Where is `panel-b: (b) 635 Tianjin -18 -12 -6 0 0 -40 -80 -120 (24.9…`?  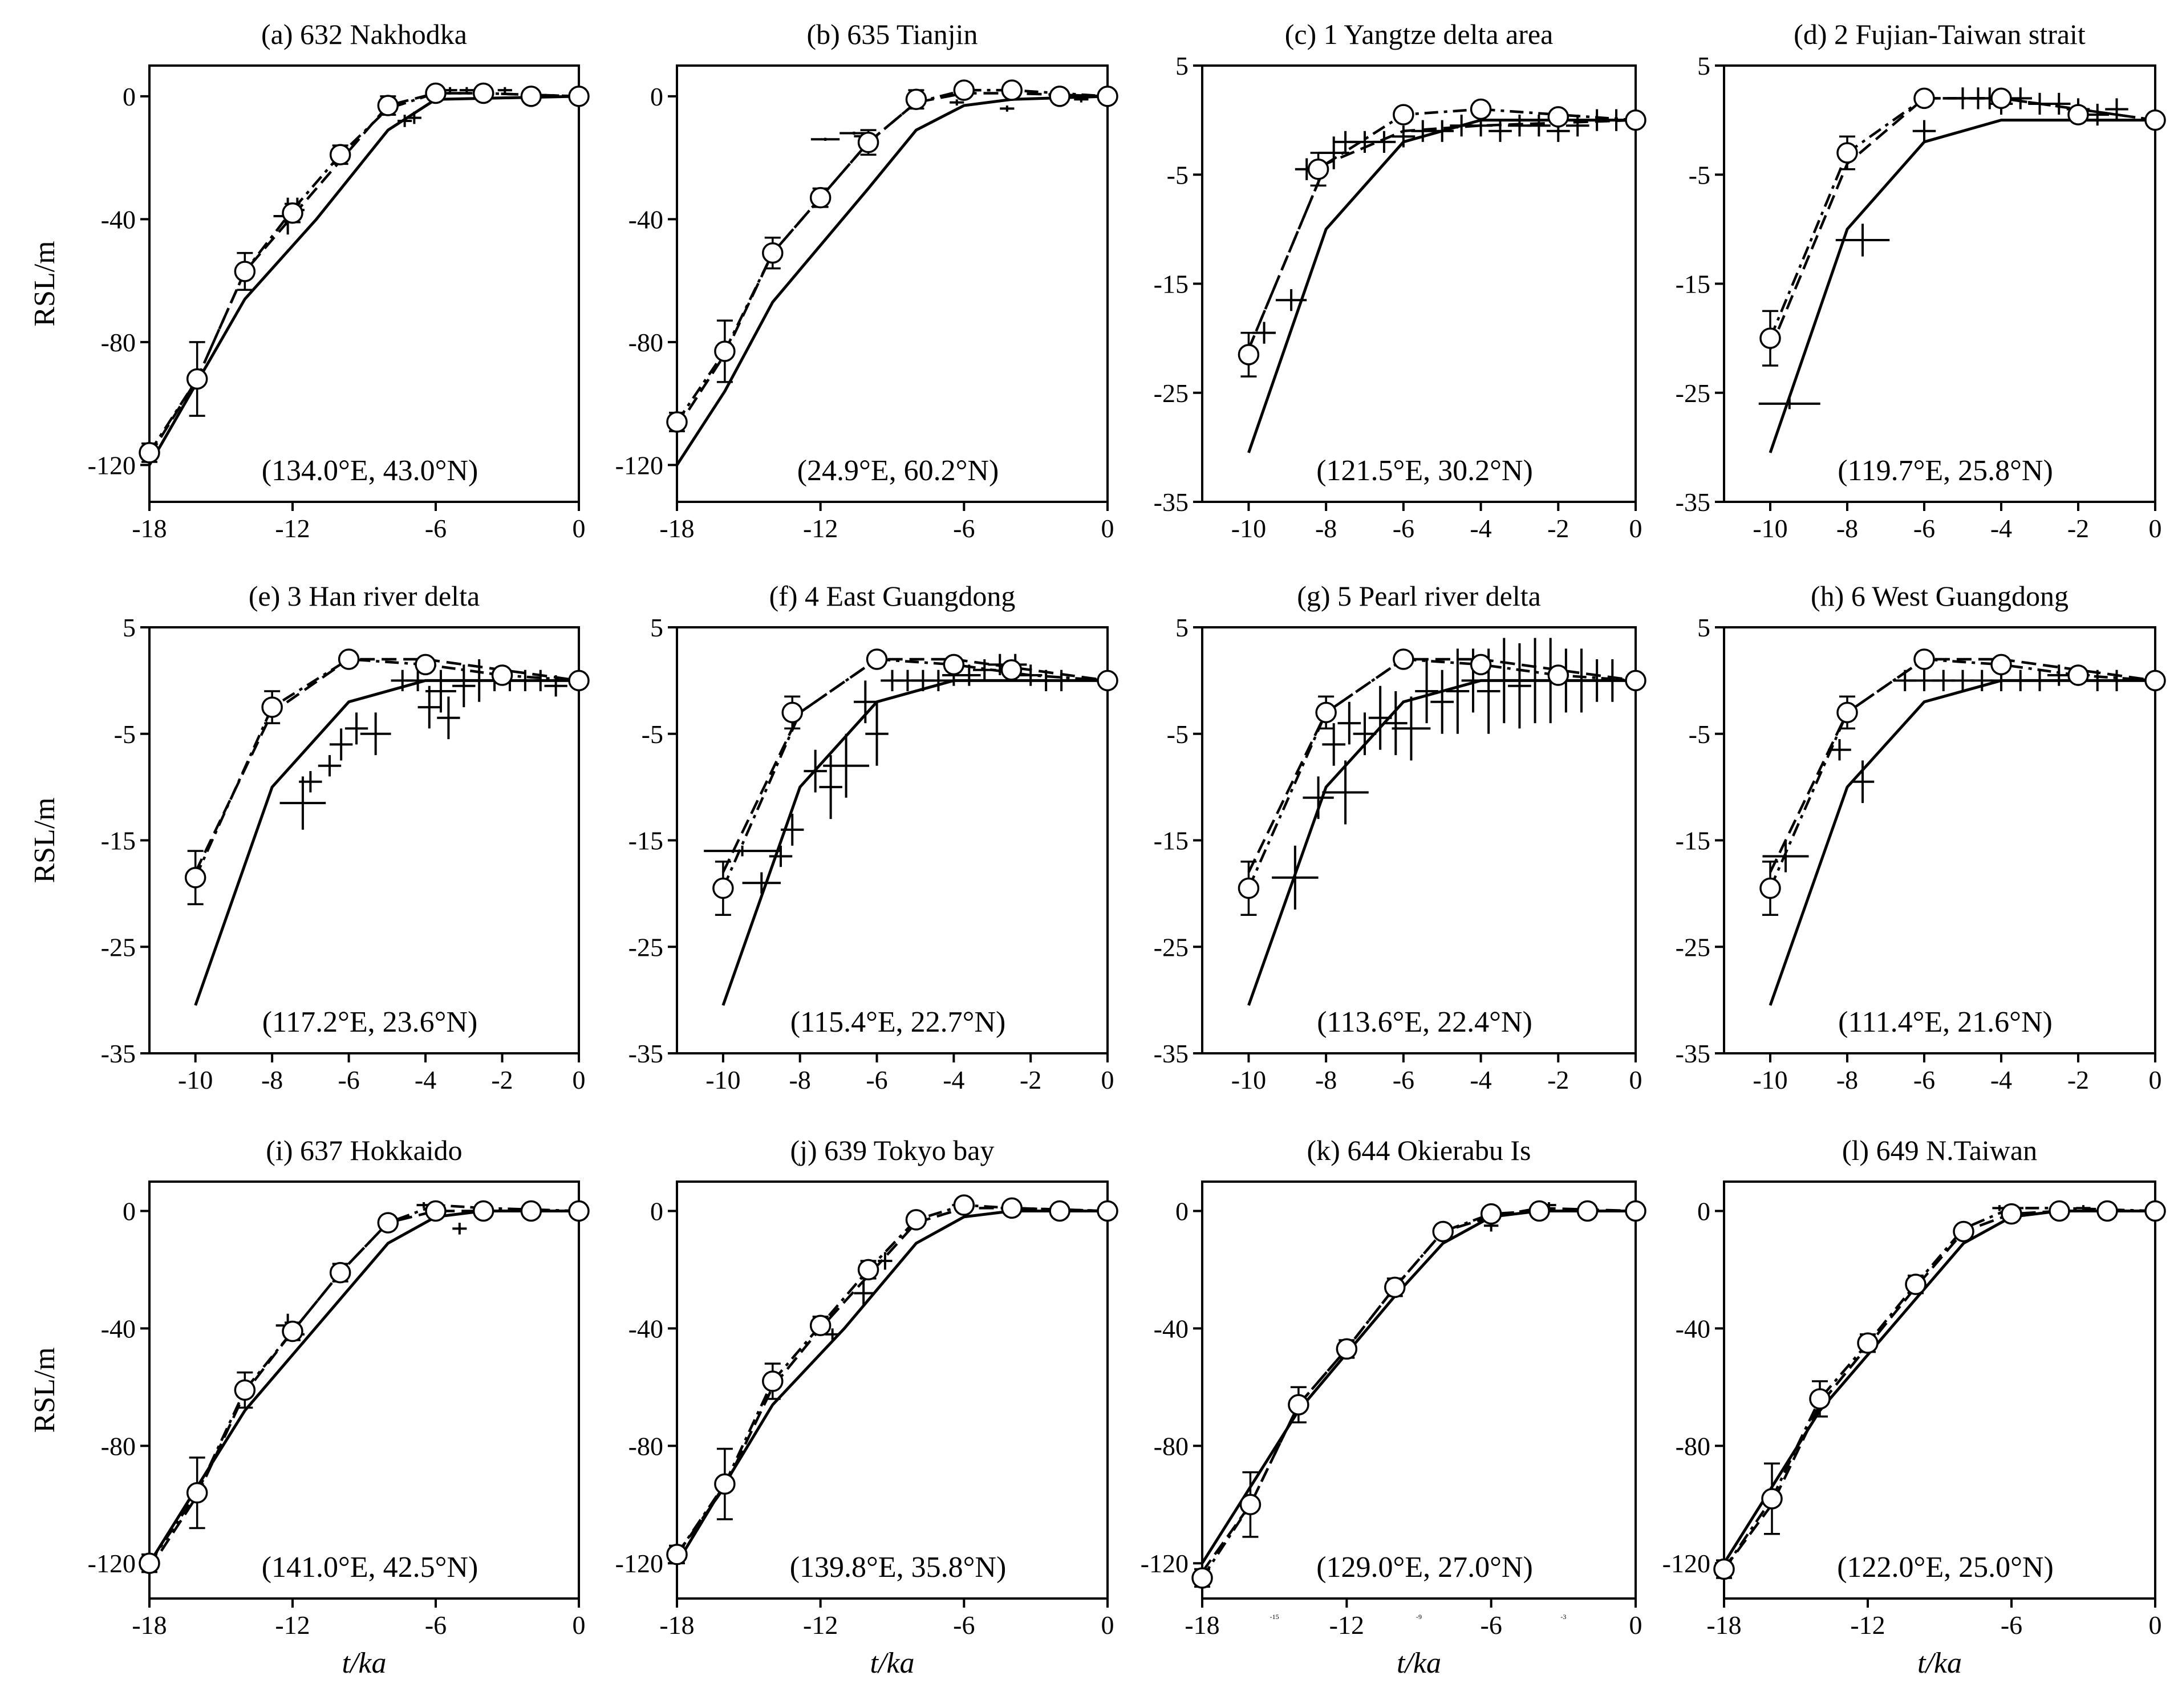 panel-b: (b) 635 Tianjin -18 -12 -6 0 0 -40 -80 -120 (24.9… is located at coordinates (866, 280).